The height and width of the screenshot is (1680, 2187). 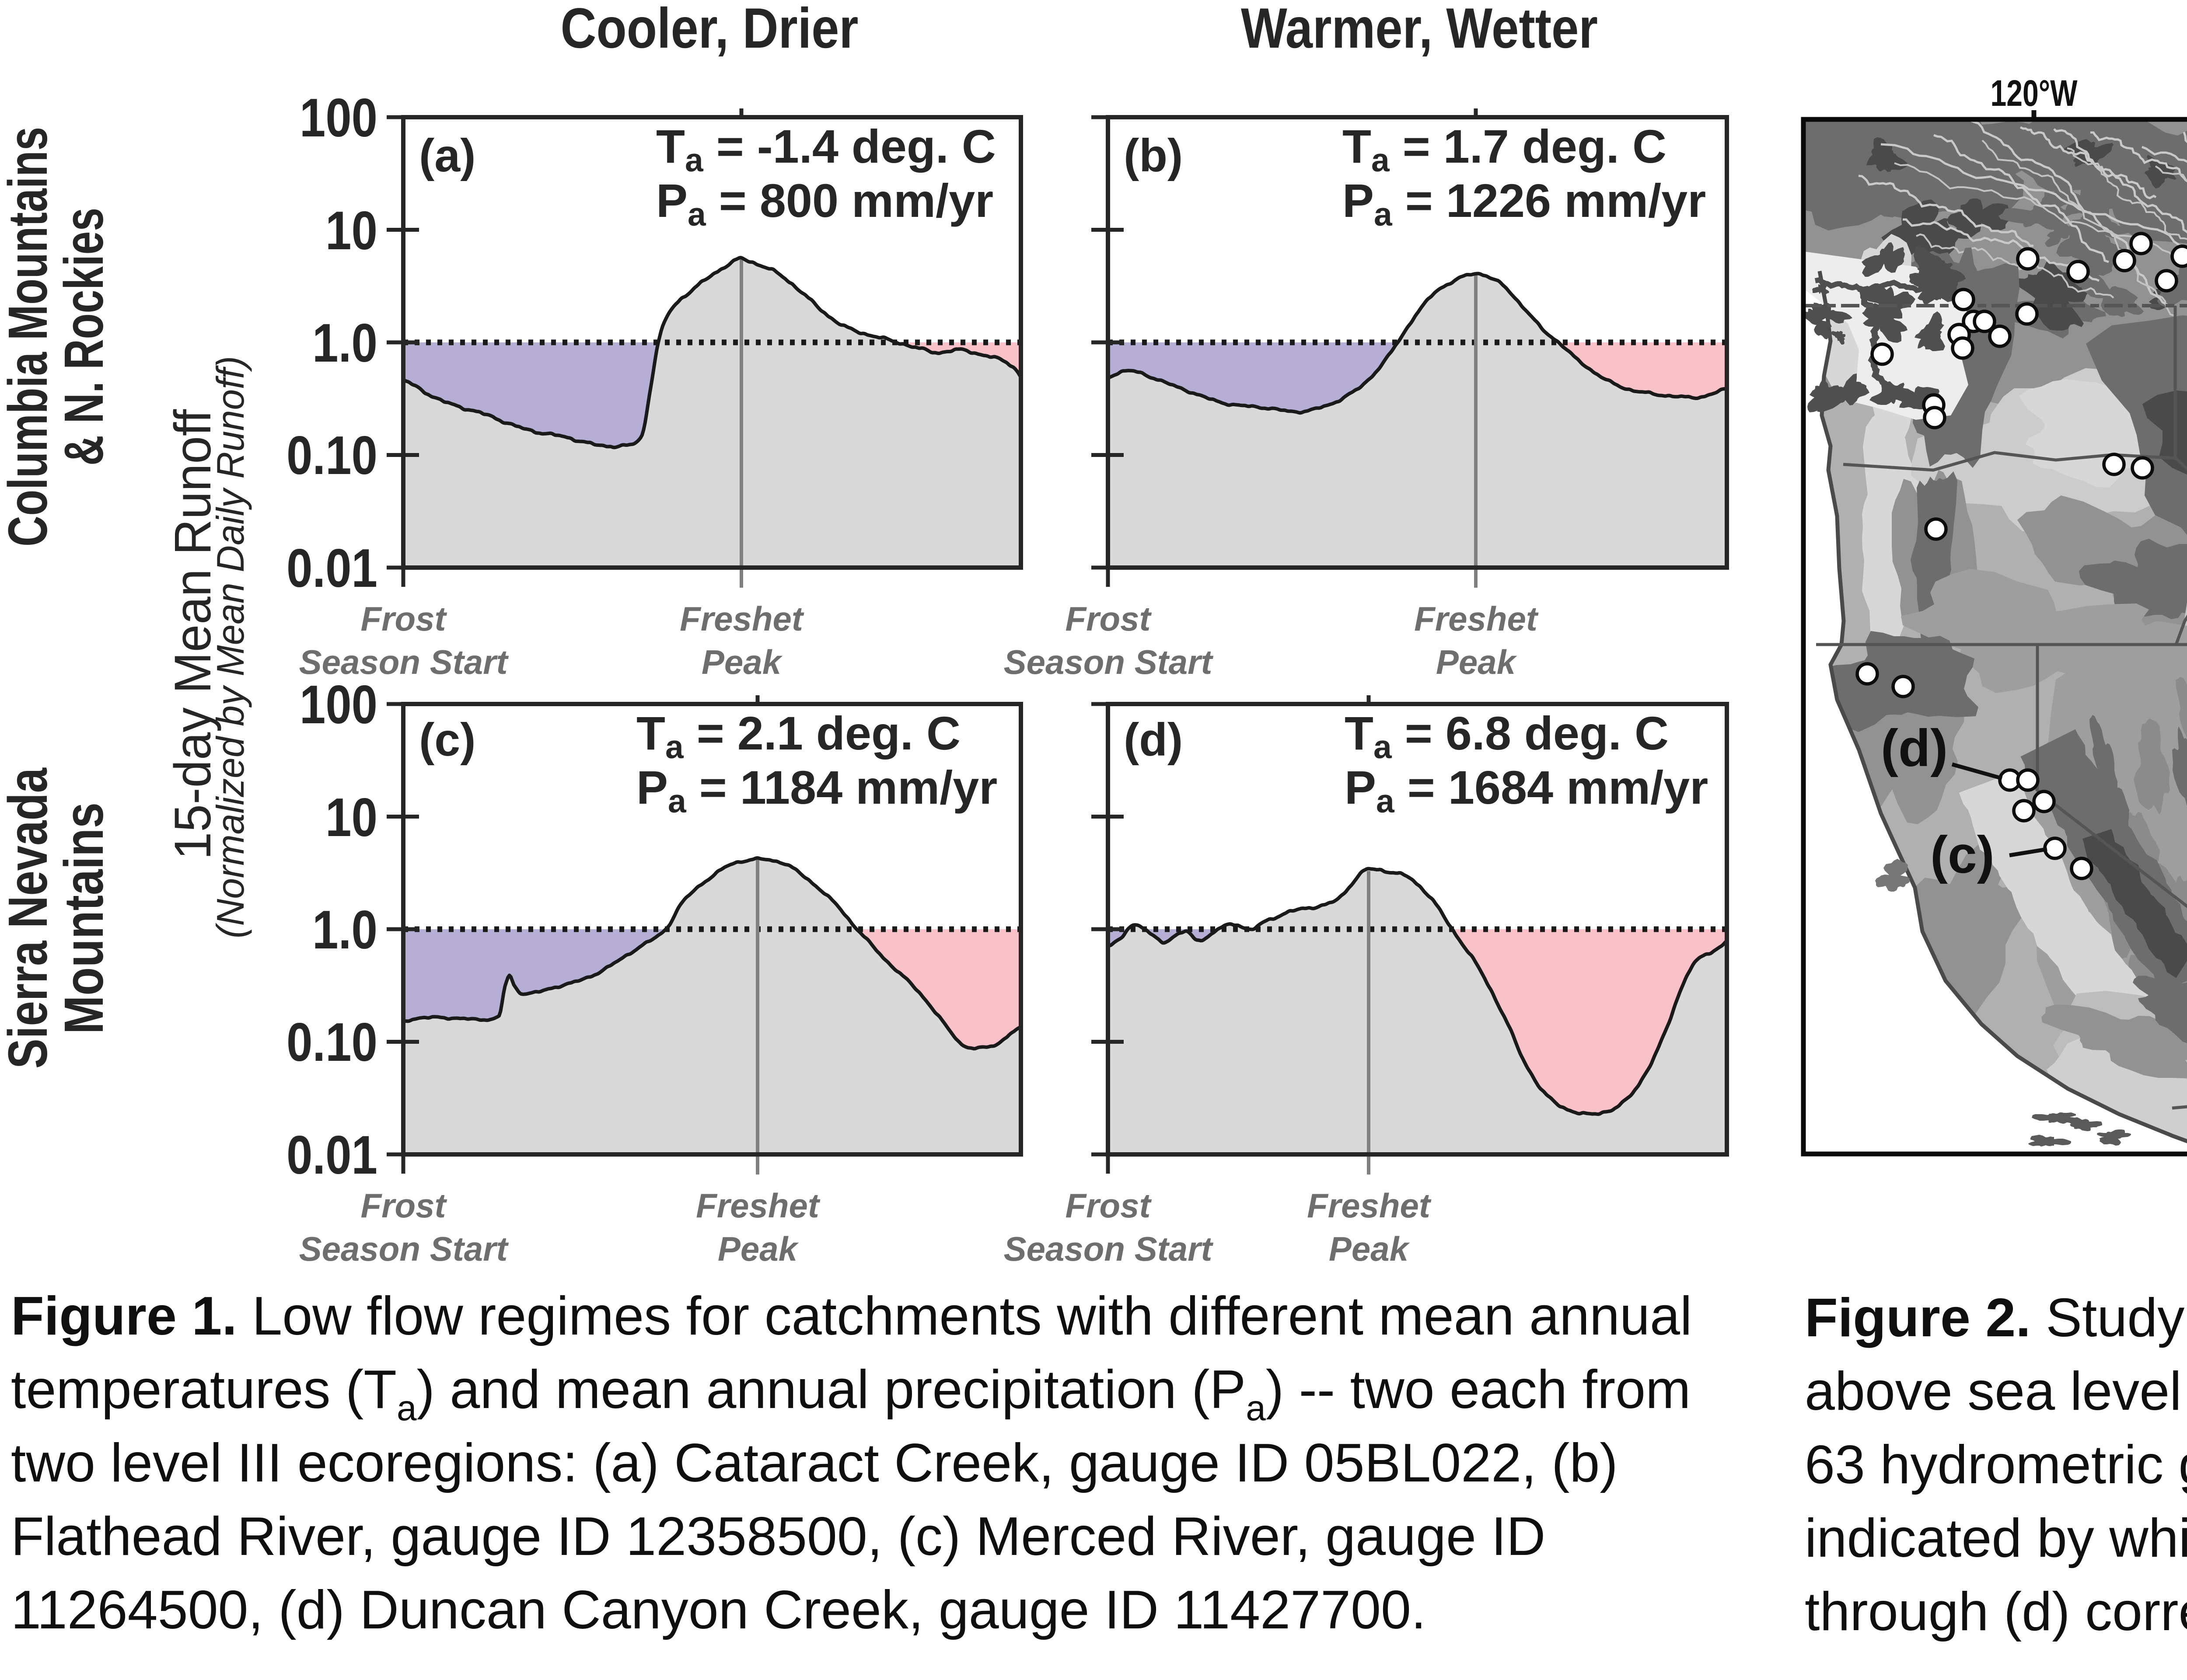 What do you see at coordinates (1420, 30) in the screenshot?
I see `svg-text: Warmer, Wetter` at bounding box center [1420, 30].